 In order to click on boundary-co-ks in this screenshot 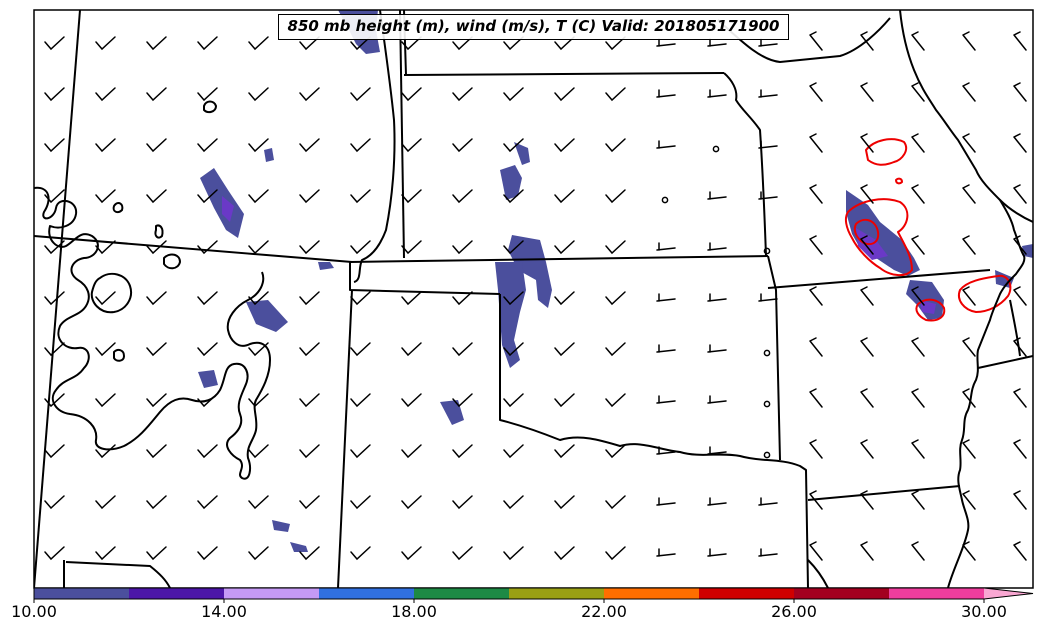, I will do `click(402, 134)`.